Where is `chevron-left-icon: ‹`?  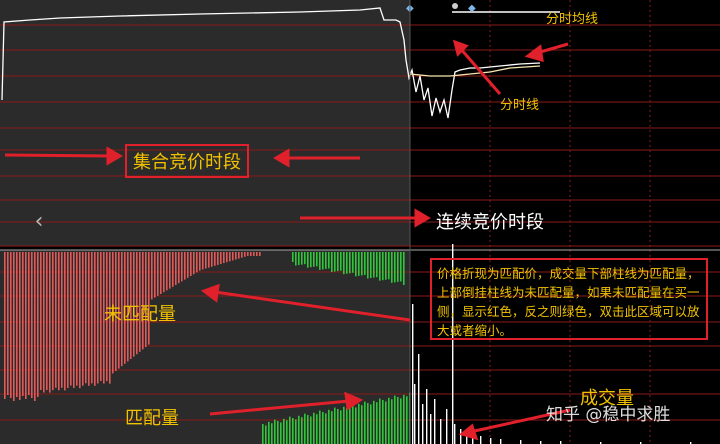
chevron-left-icon: ‹ is located at coordinates (39, 221).